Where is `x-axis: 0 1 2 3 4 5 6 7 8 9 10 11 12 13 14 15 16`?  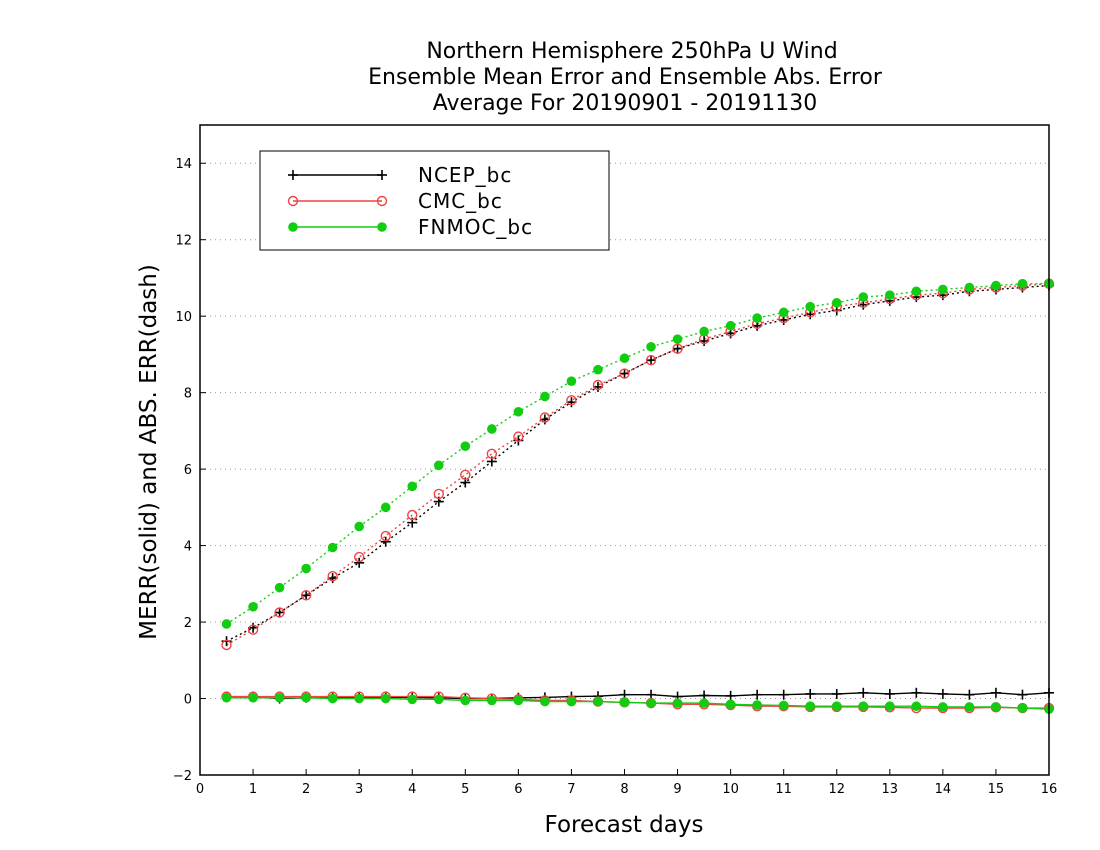
x-axis: 0 1 2 3 4 5 6 7 8 9 10 11 12 13 14 15 16 is located at coordinates (626, 783).